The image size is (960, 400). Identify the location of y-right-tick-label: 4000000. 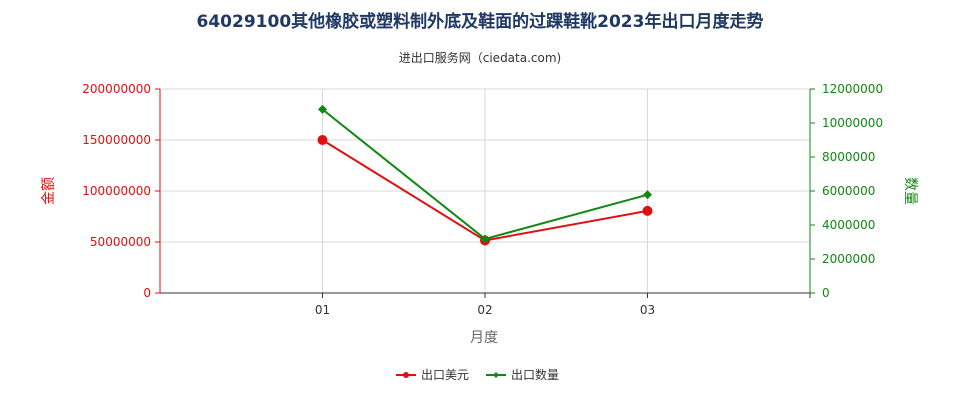
(848, 225).